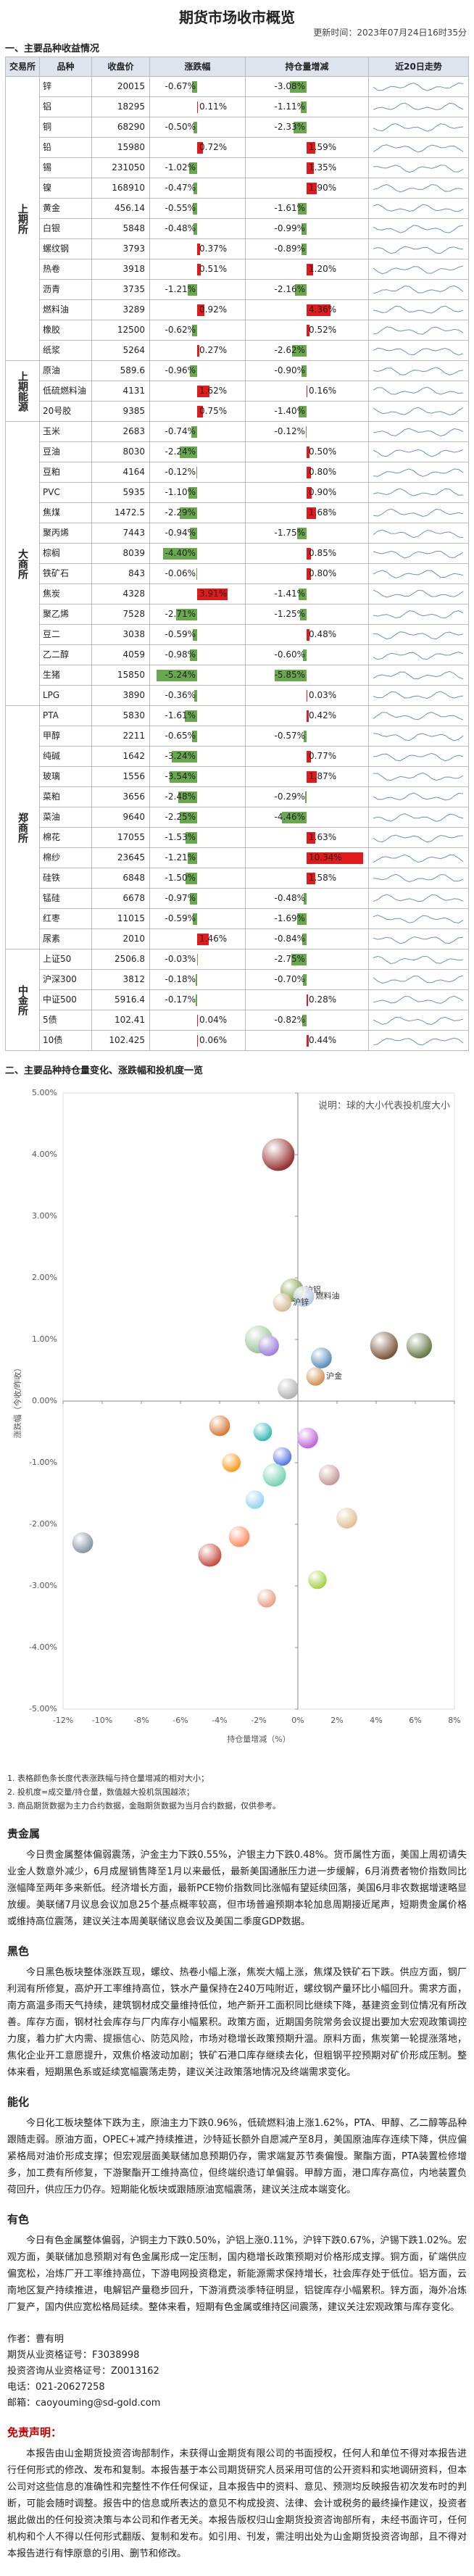 The image size is (474, 2576). Describe the element at coordinates (323, 391) in the screenshot. I see `oi-change: 0.16%` at that location.